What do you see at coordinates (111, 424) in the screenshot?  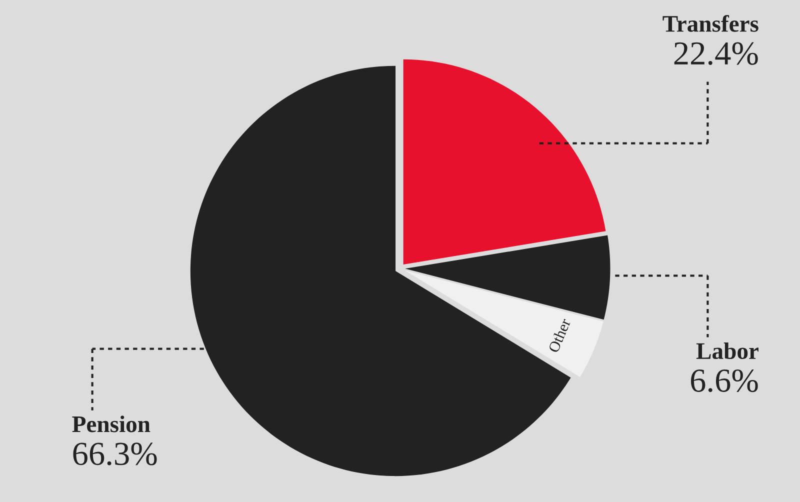 I see `slice-label: Pension` at bounding box center [111, 424].